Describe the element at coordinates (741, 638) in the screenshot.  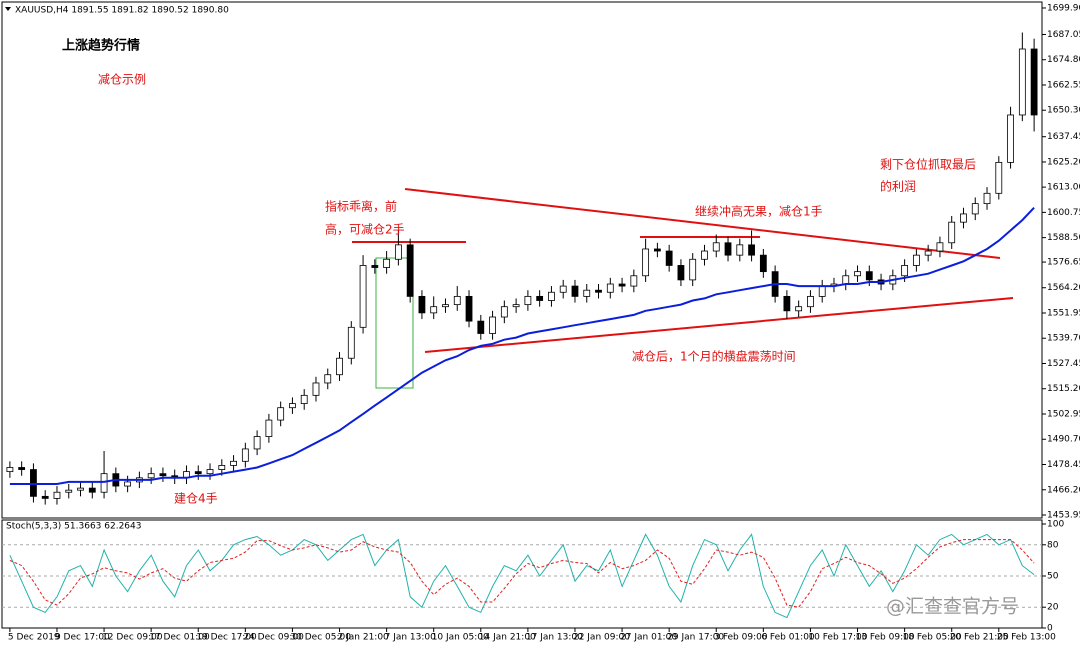
I see `x-tick-label: 3 Feb 09:00` at that location.